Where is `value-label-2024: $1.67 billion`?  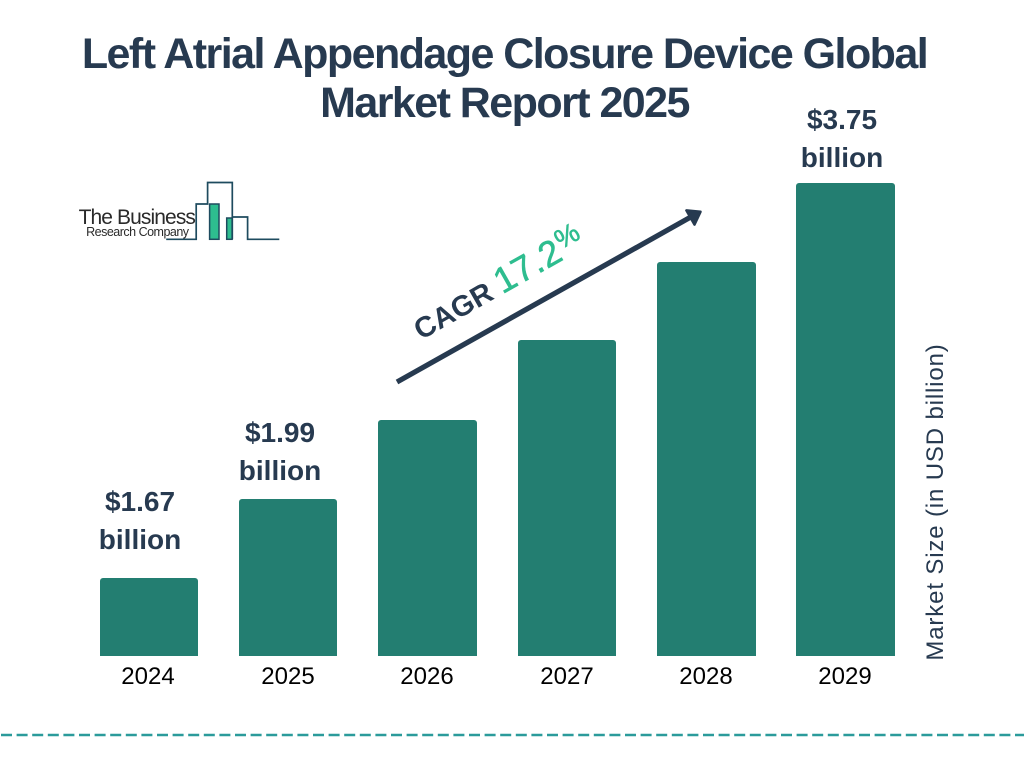
value-label-2024: $1.67 billion is located at coordinates (140, 521).